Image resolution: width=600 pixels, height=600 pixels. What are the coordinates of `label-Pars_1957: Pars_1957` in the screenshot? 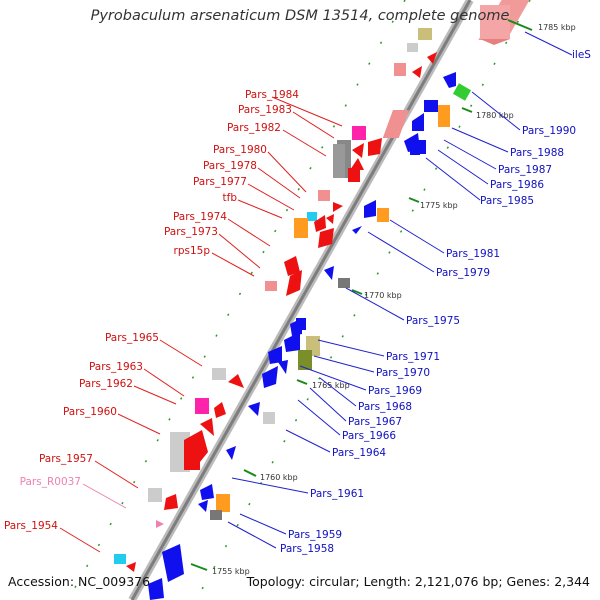 It's located at (66, 459).